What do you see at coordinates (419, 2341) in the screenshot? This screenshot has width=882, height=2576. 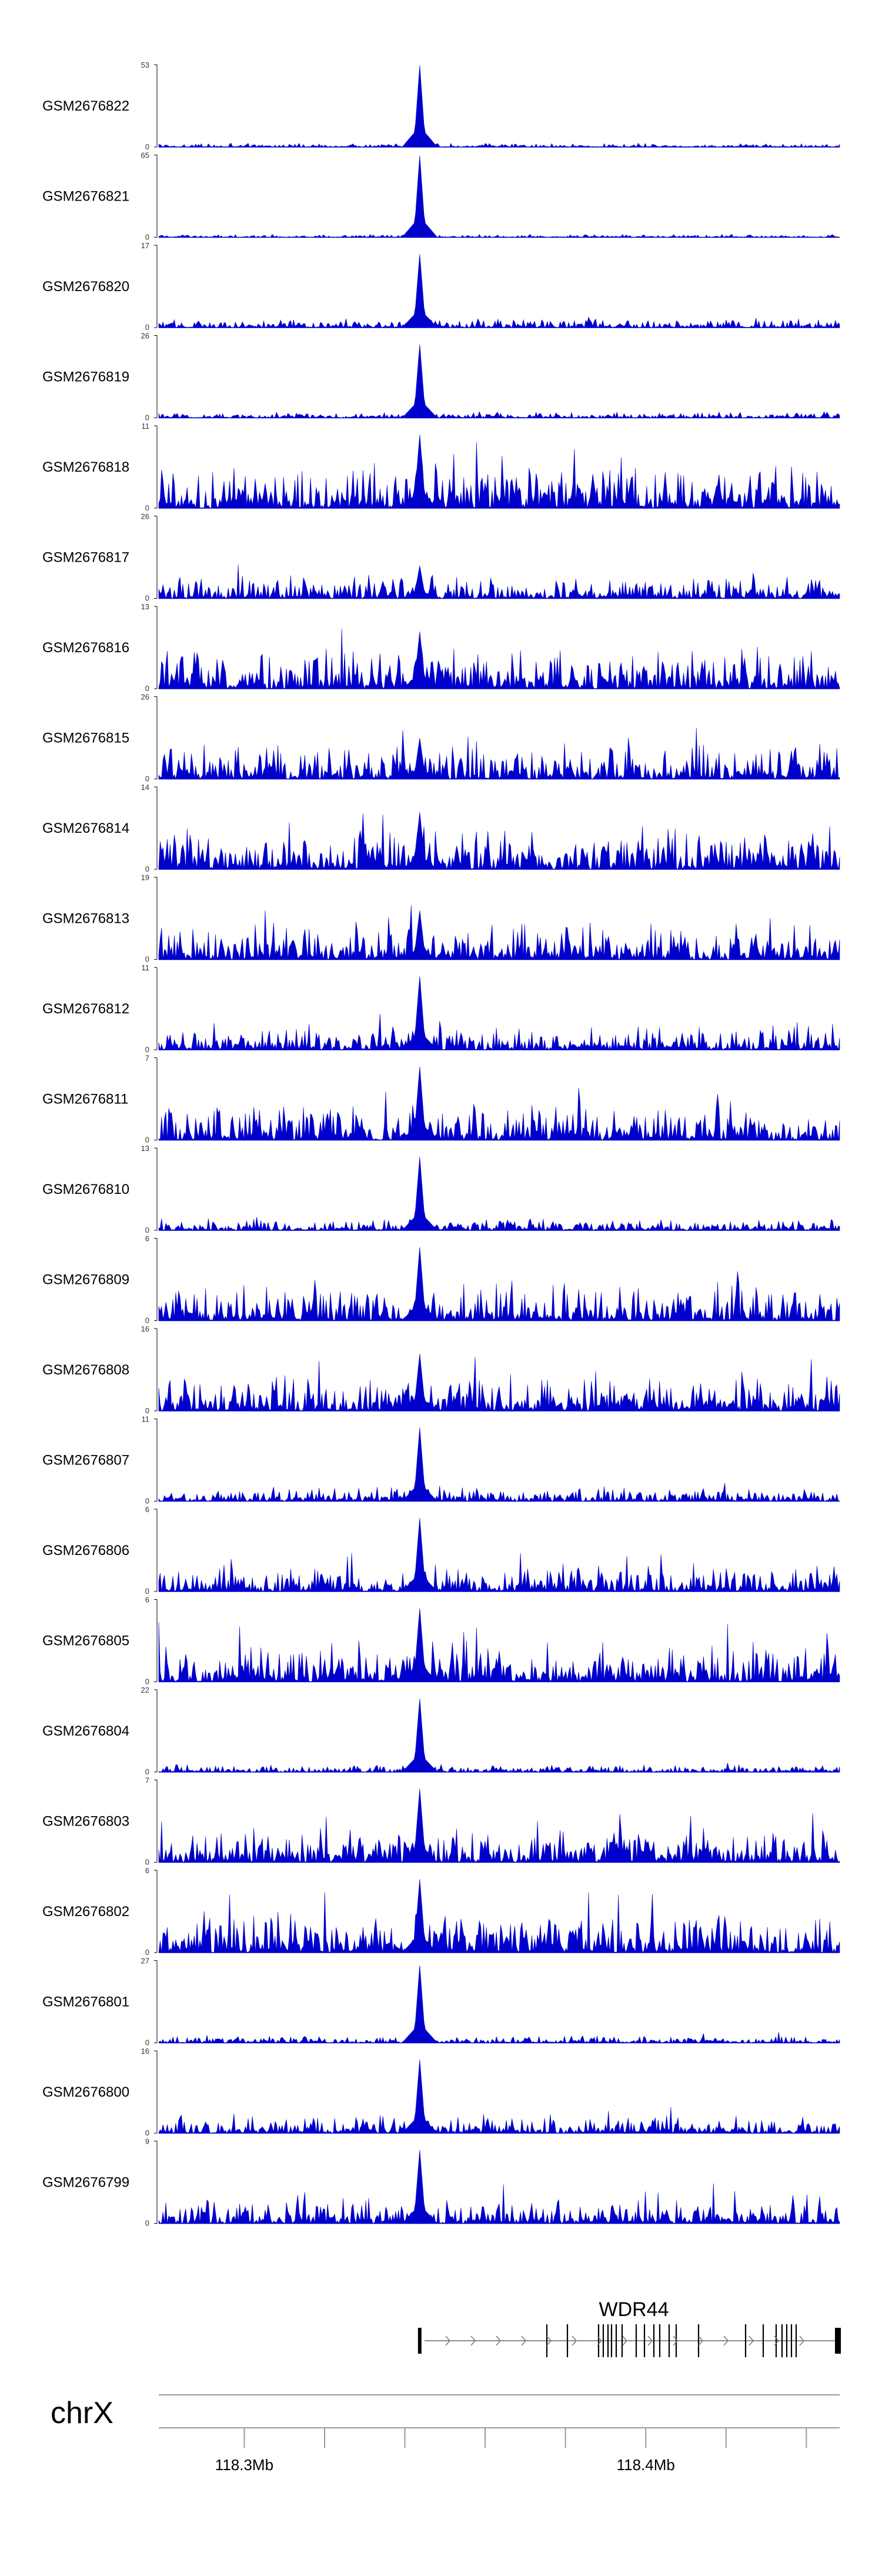 I see `gene-start-cap` at bounding box center [419, 2341].